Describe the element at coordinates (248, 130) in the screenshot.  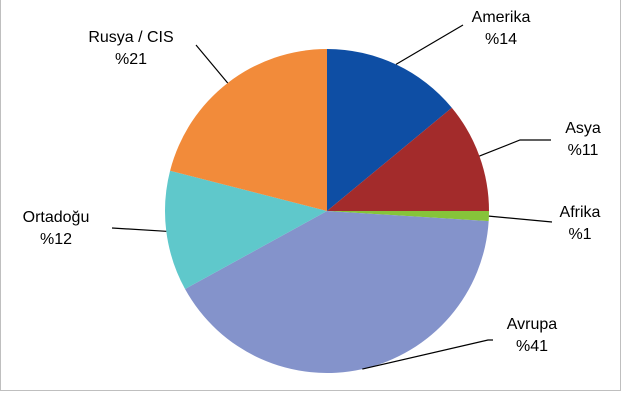
I see `pie-slice-rusya-cis` at that location.